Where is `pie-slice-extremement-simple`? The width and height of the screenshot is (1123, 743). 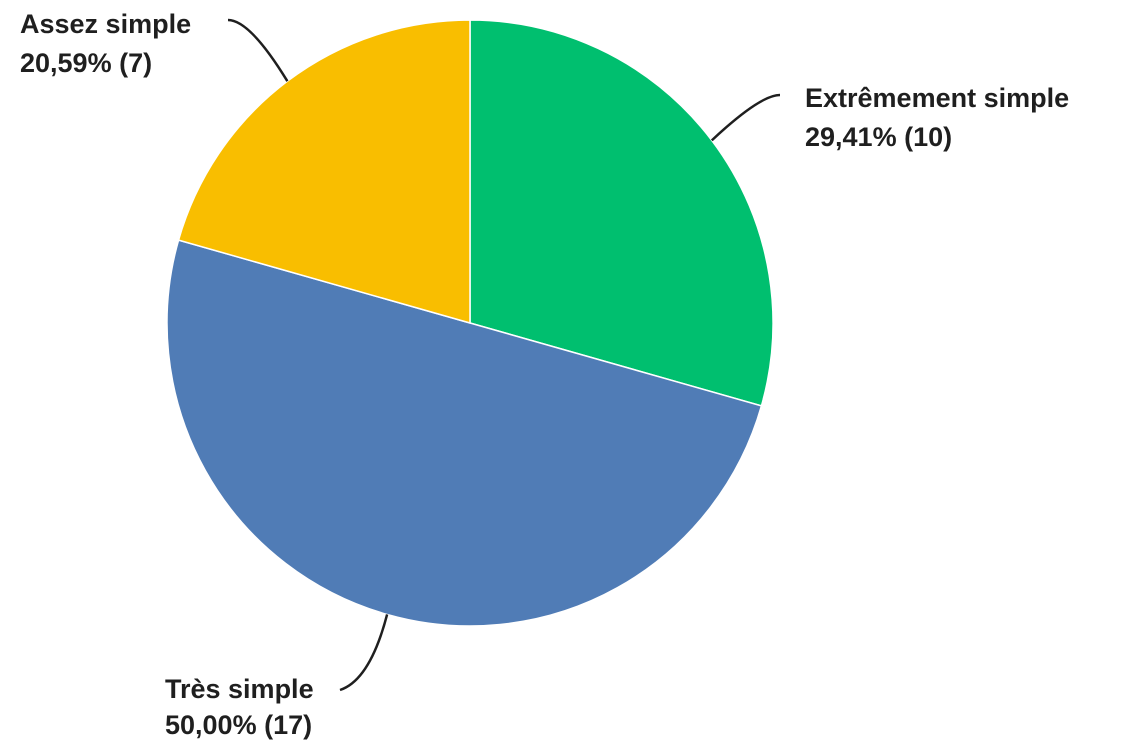
pie-slice-extremement-simple is located at coordinates (621, 213).